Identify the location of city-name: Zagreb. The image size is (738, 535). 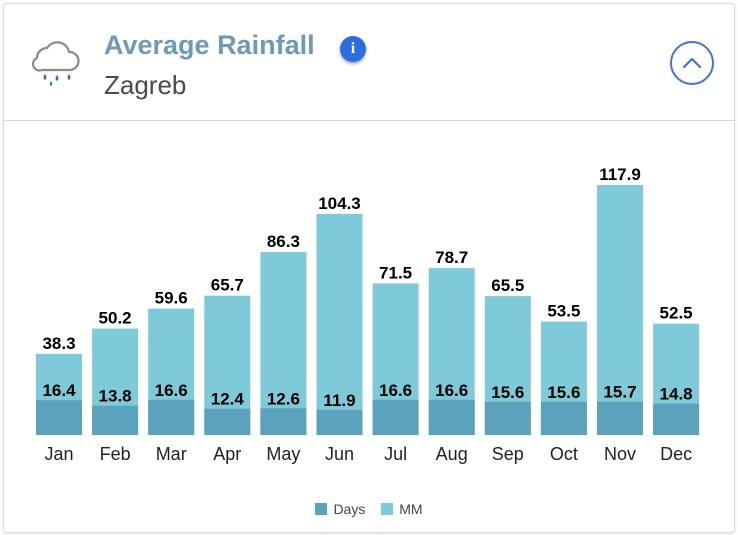
(145, 85).